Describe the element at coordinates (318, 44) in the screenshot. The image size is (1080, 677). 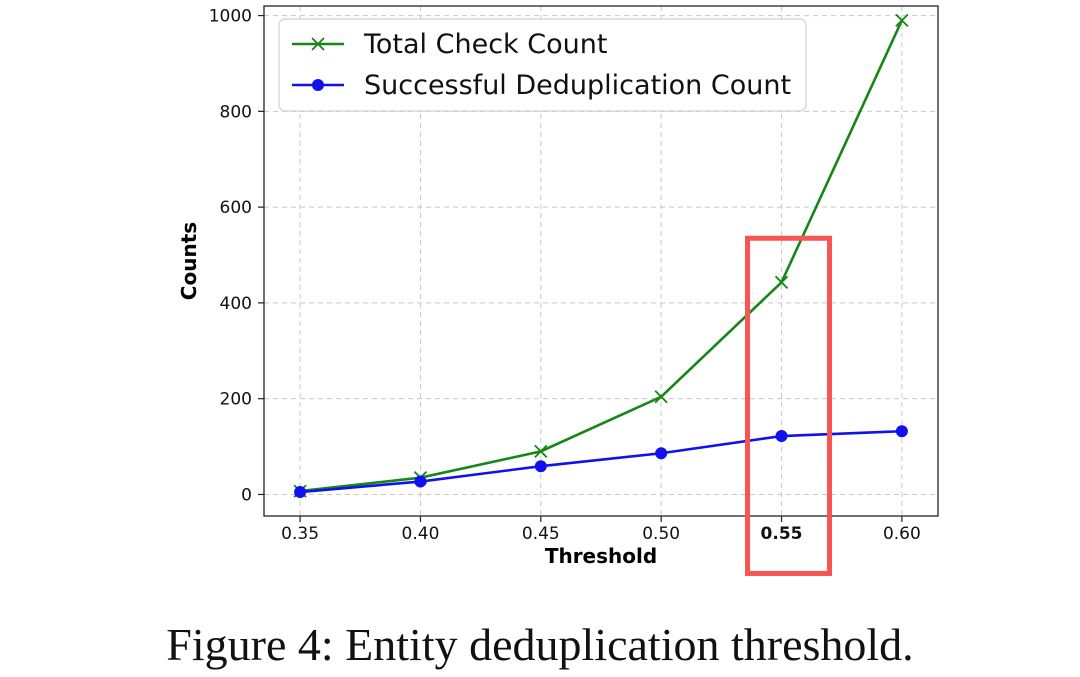
I see `legend-x-marker` at that location.